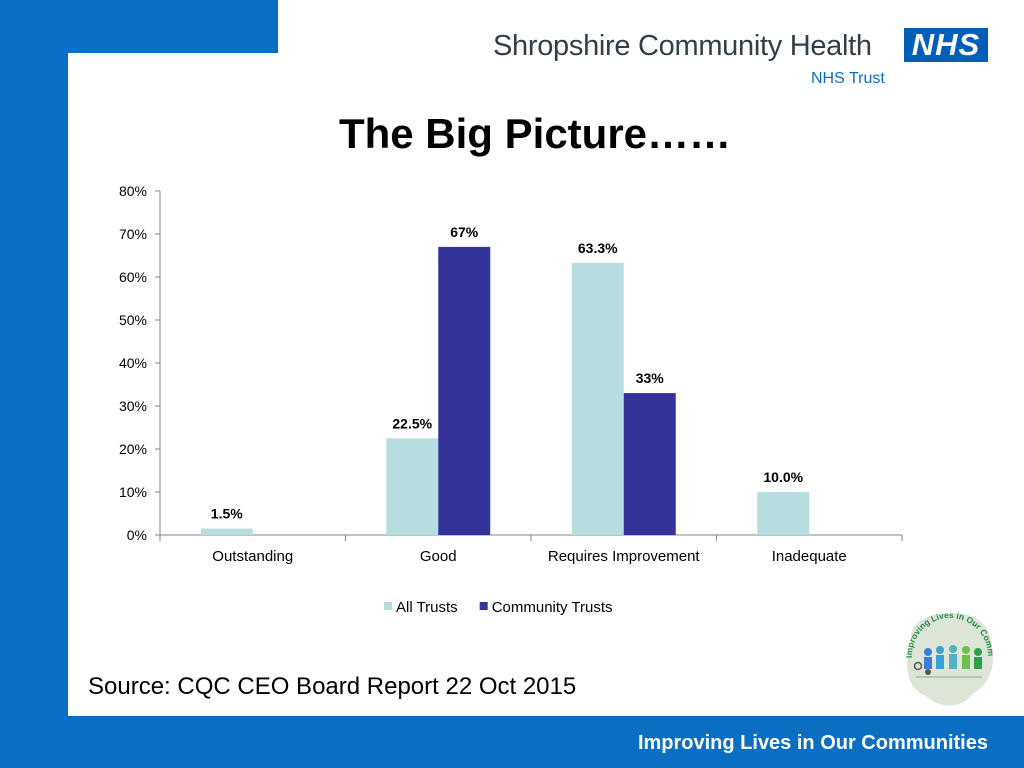 This screenshot has height=768, width=1024. What do you see at coordinates (650, 378) in the screenshot?
I see `data-label: 33%` at bounding box center [650, 378].